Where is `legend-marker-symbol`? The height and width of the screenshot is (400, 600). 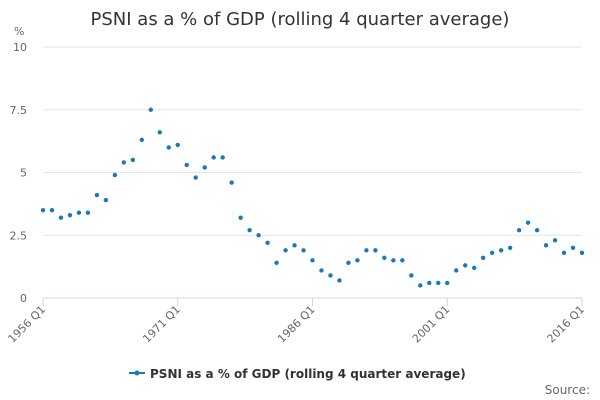 legend-marker-symbol is located at coordinates (137, 373).